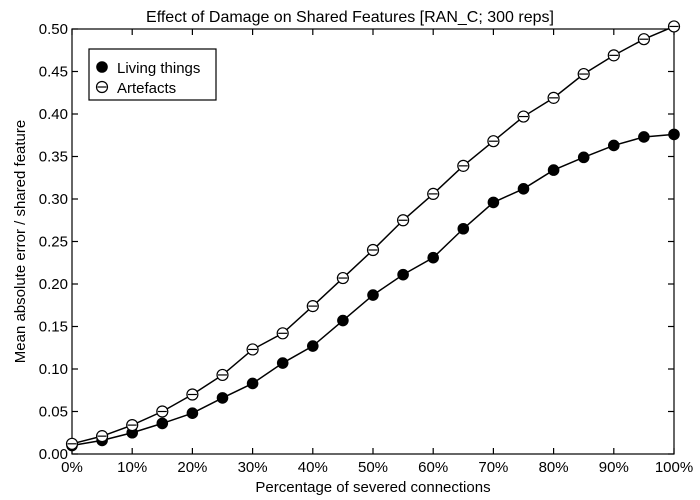 Image resolution: width=700 pixels, height=500 pixels. What do you see at coordinates (53, 412) in the screenshot?
I see `y-tick-label: 0.05` at bounding box center [53, 412].